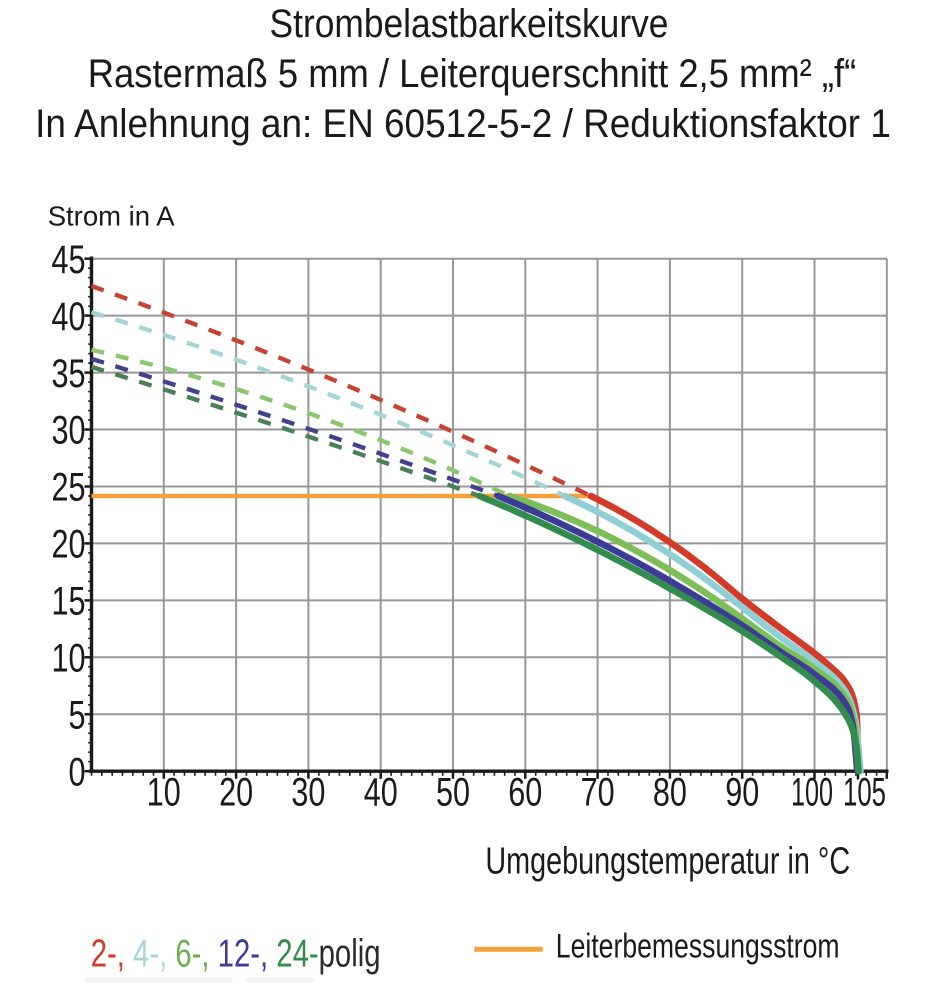 The width and height of the screenshot is (931, 1005). Describe the element at coordinates (68, 487) in the screenshot. I see `svg-text: 25` at that location.